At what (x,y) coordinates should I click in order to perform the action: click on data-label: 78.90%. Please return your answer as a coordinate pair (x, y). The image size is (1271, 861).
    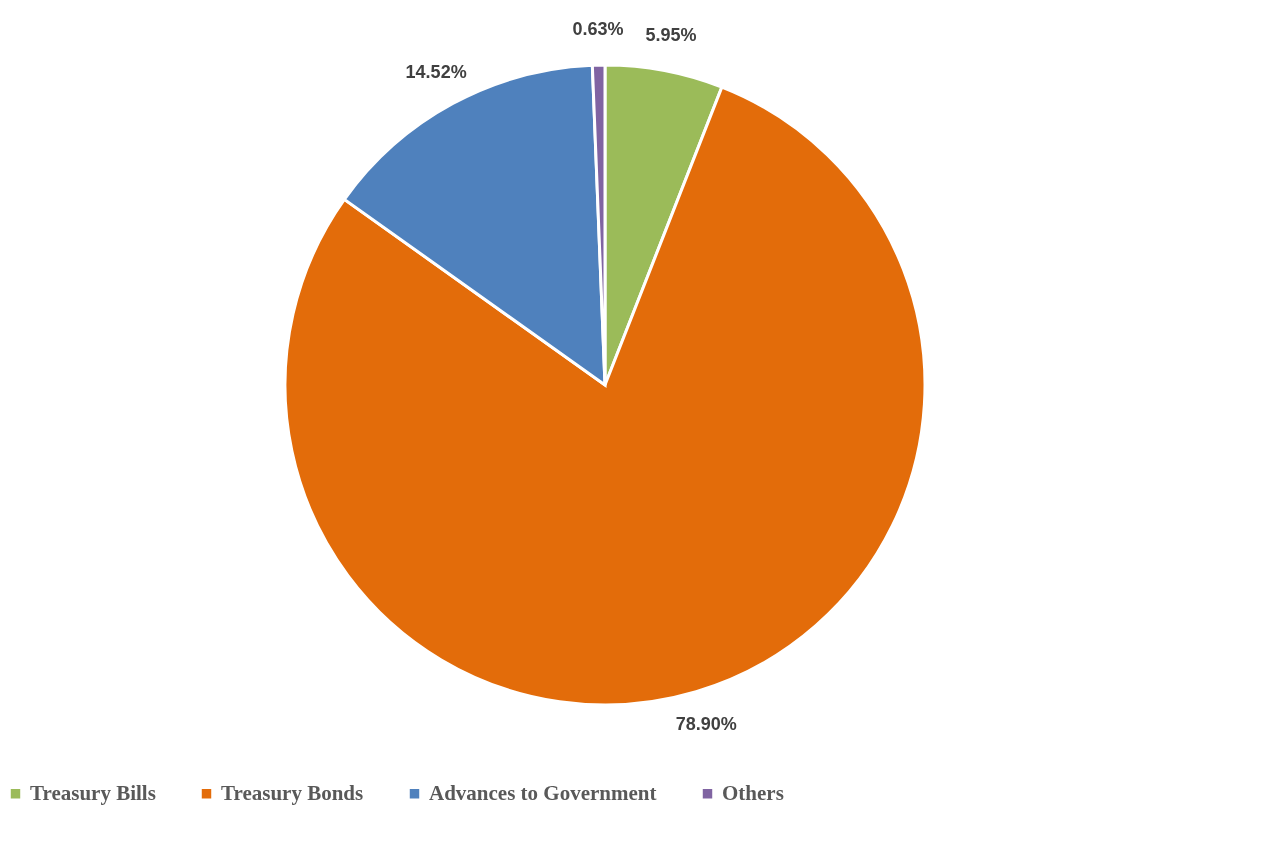
    Looking at the image, I should click on (706, 724).